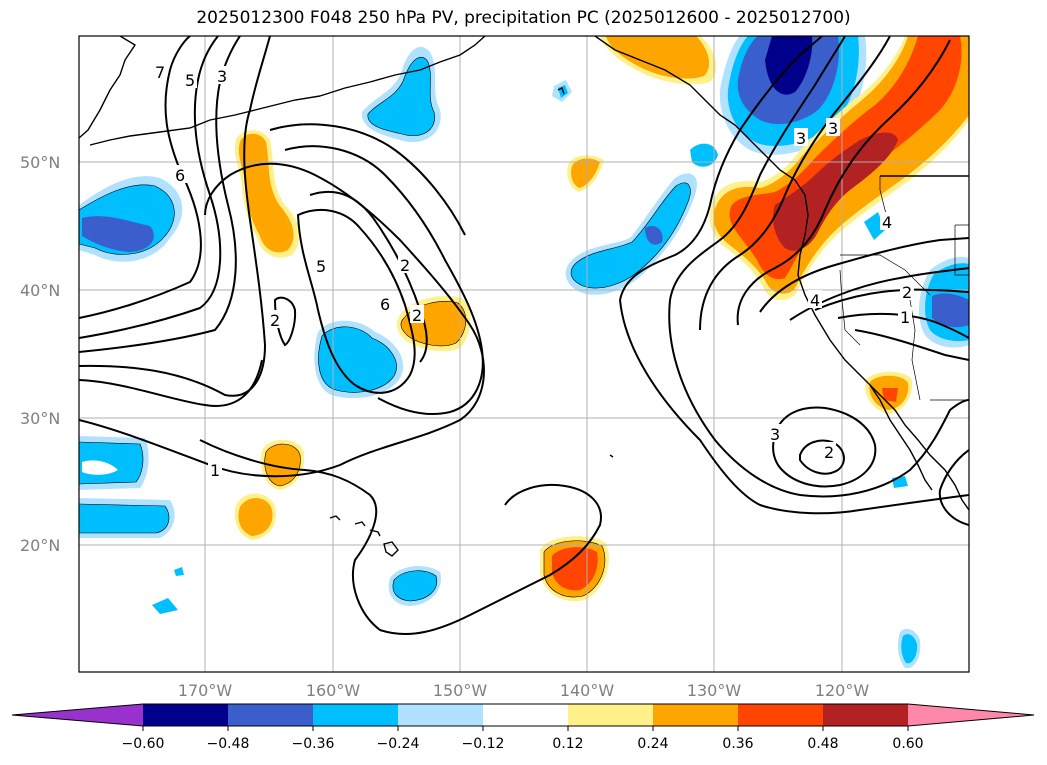  I want to click on colorbar, so click(523, 715).